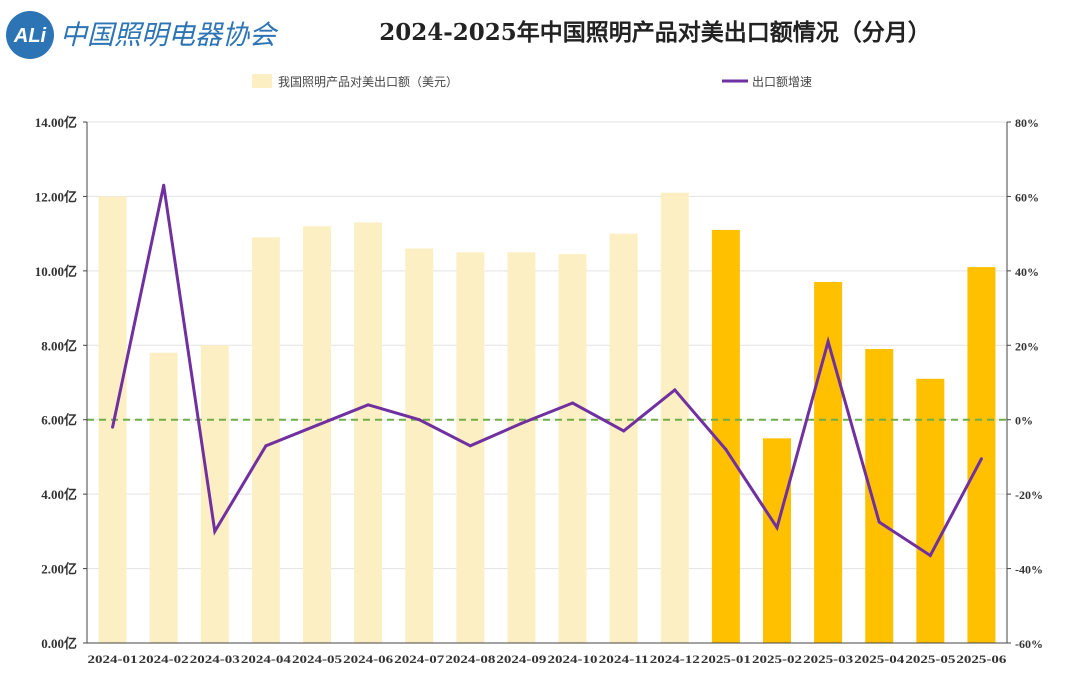 This screenshot has width=1080, height=699. What do you see at coordinates (981, 659) in the screenshot?
I see `x-tick-label: 2025-06` at bounding box center [981, 659].